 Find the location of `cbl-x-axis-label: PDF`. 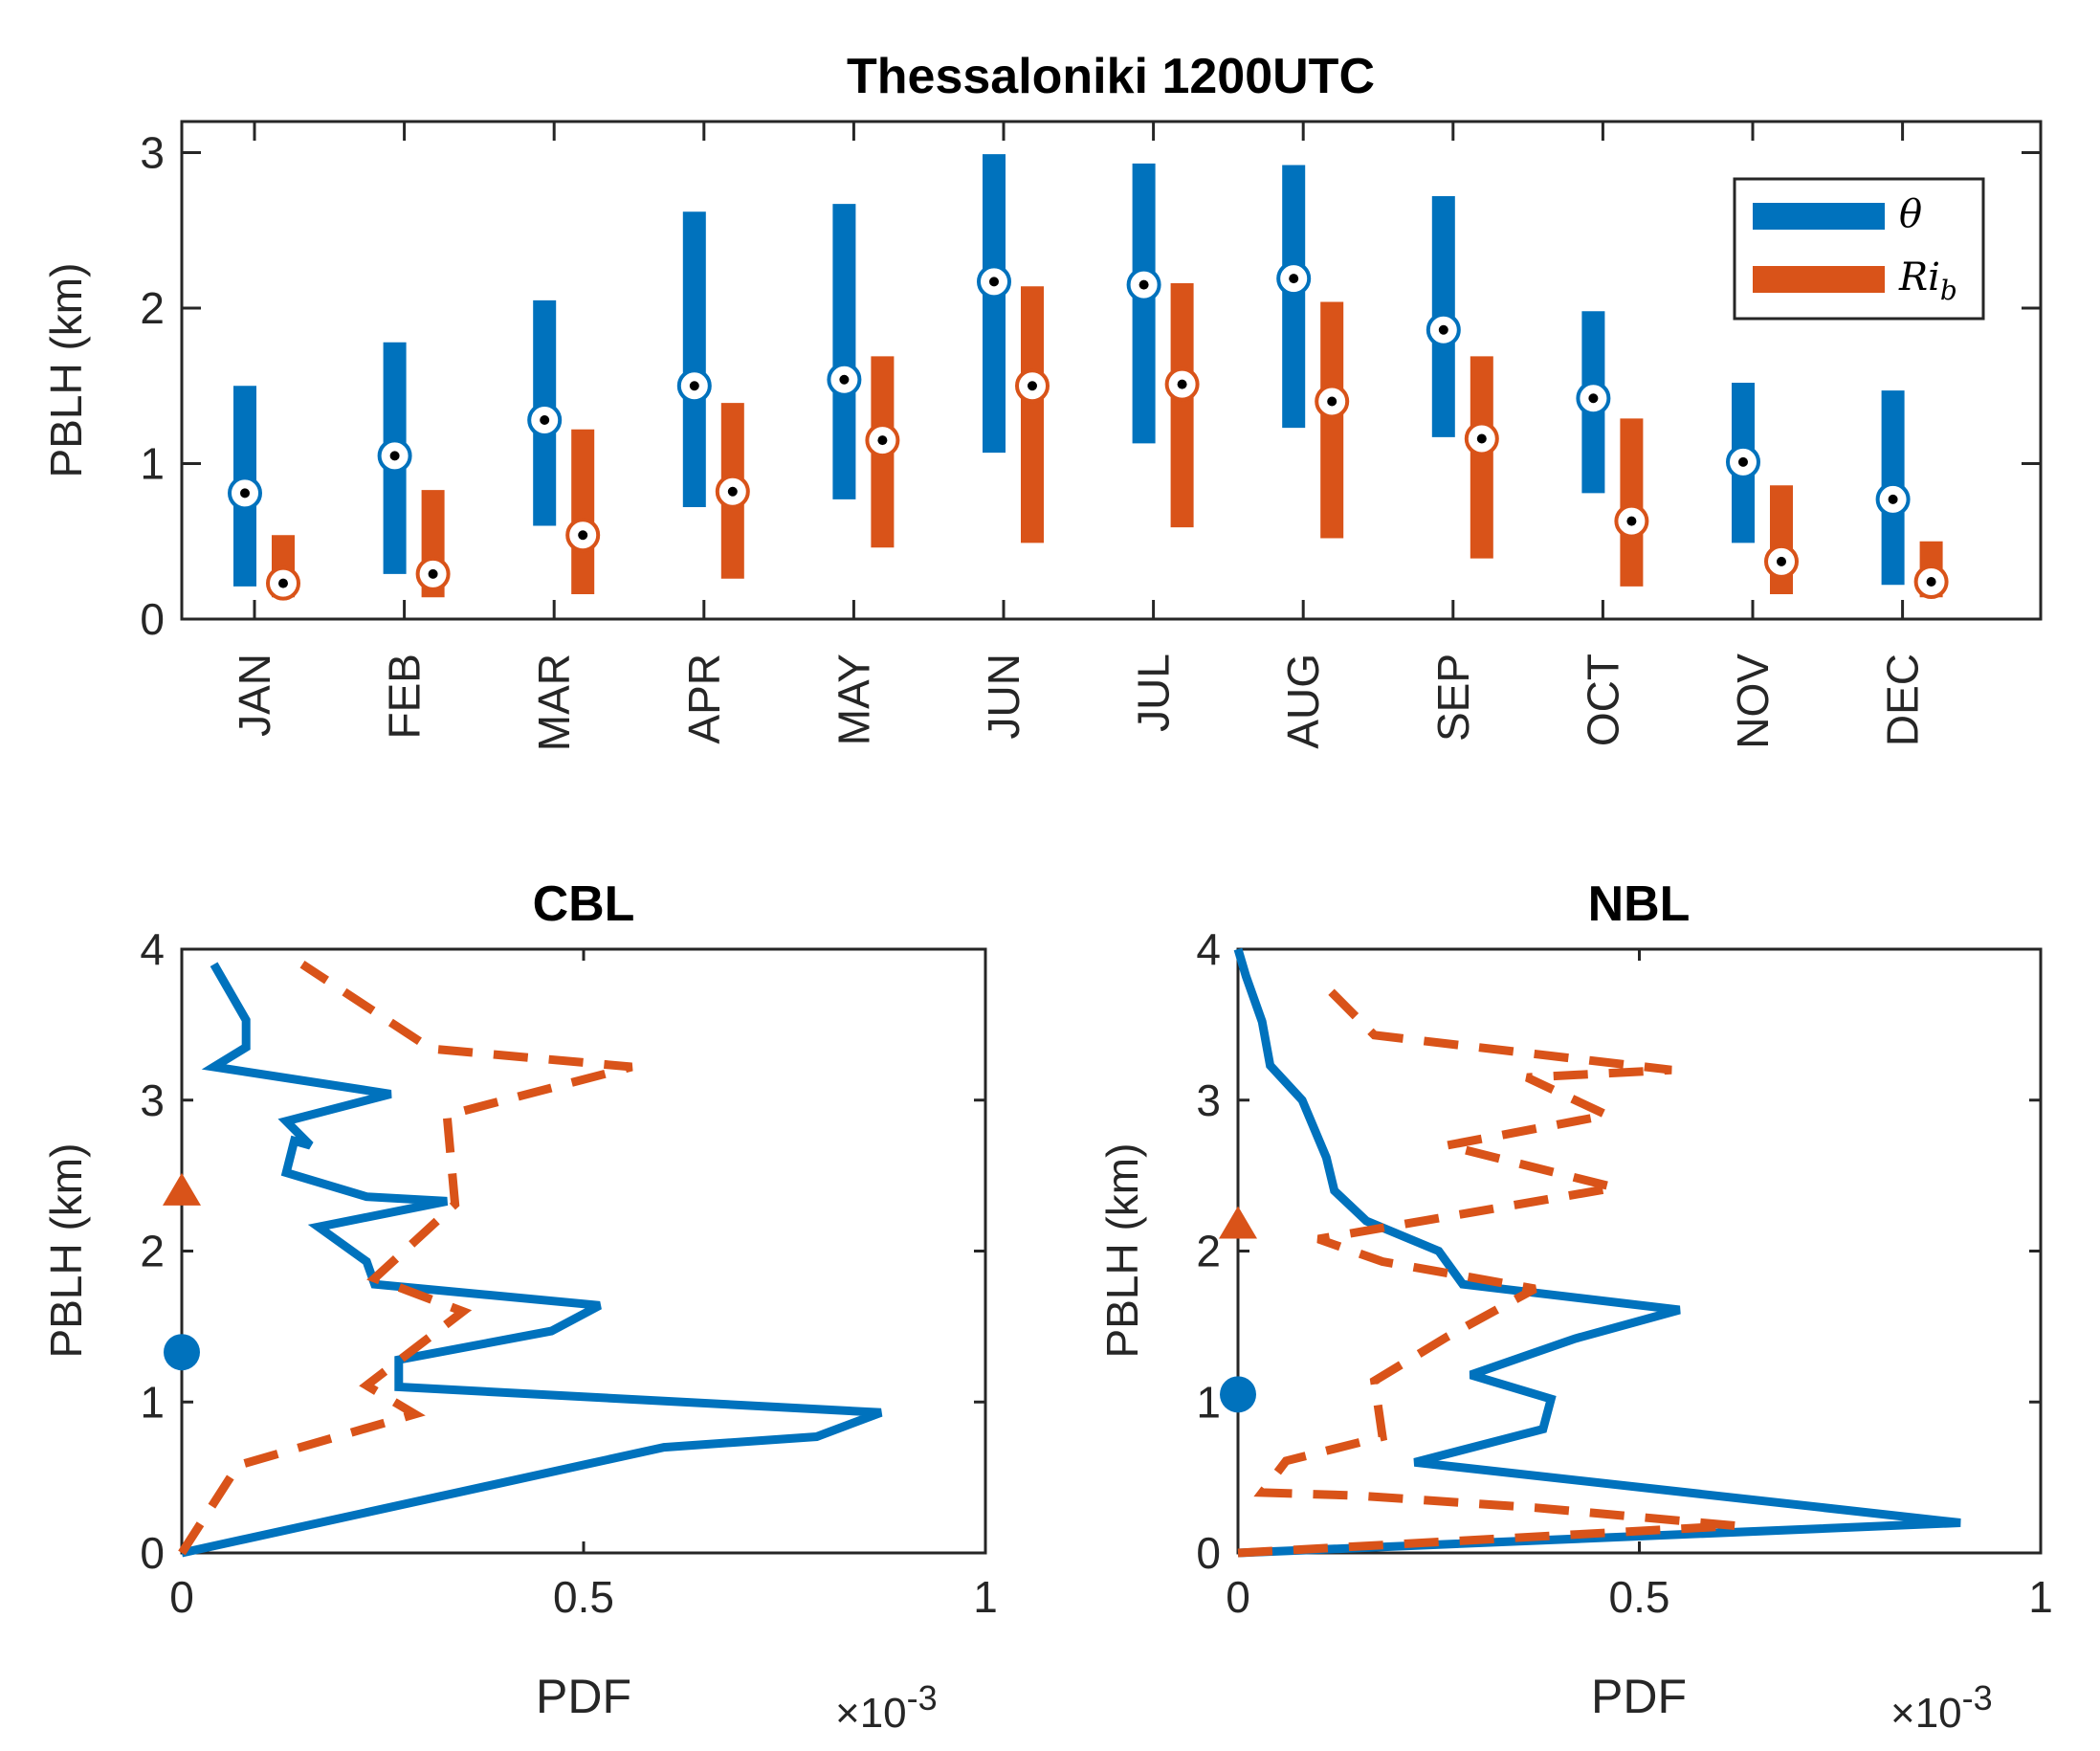

cbl-x-axis-label: PDF is located at coordinates (583, 1696).